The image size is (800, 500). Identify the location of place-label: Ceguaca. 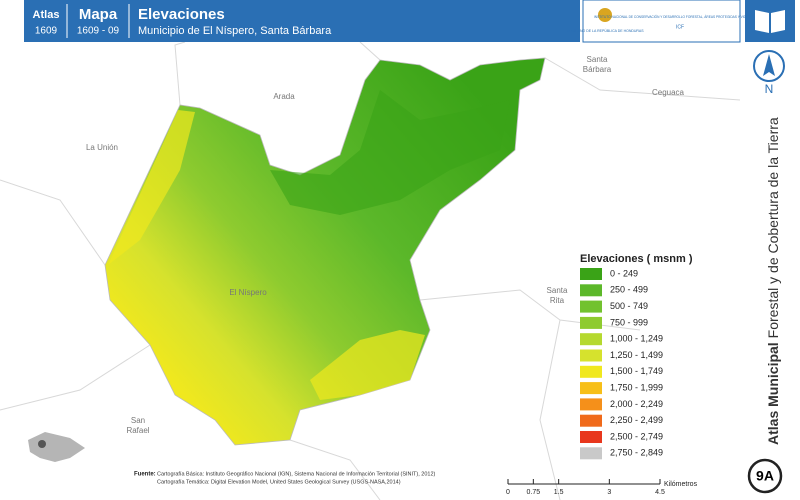
(668, 92).